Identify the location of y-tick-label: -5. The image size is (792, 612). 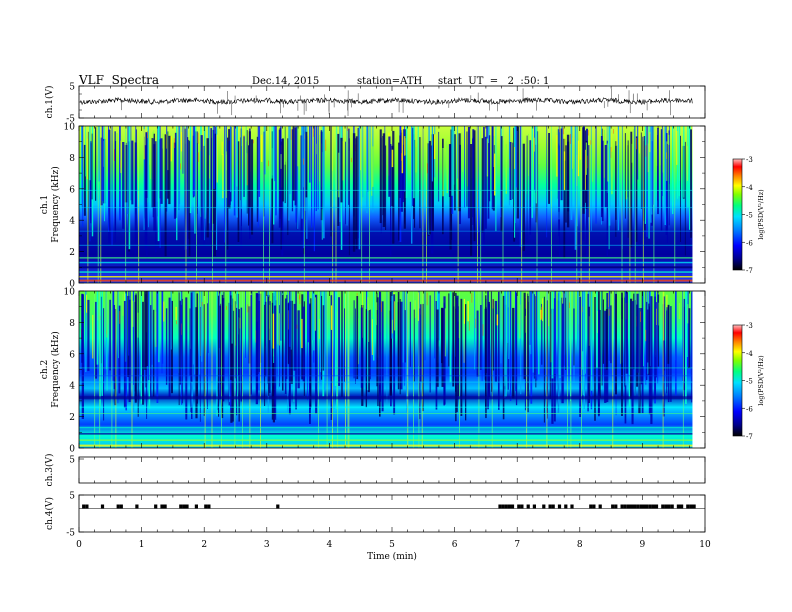
(70, 120).